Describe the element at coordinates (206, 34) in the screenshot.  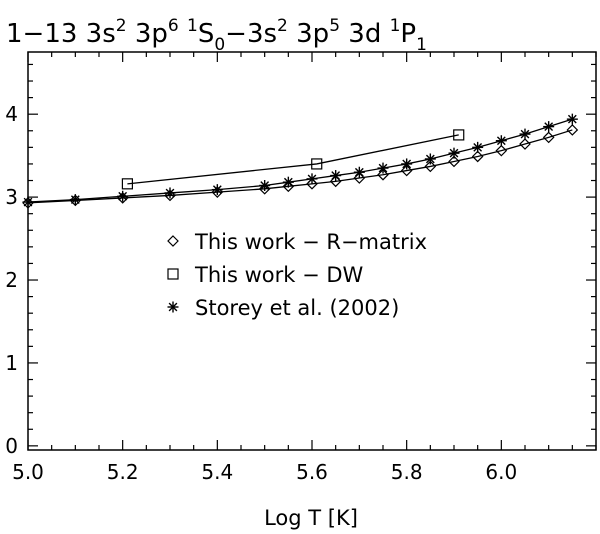
I see `title-part: S` at that location.